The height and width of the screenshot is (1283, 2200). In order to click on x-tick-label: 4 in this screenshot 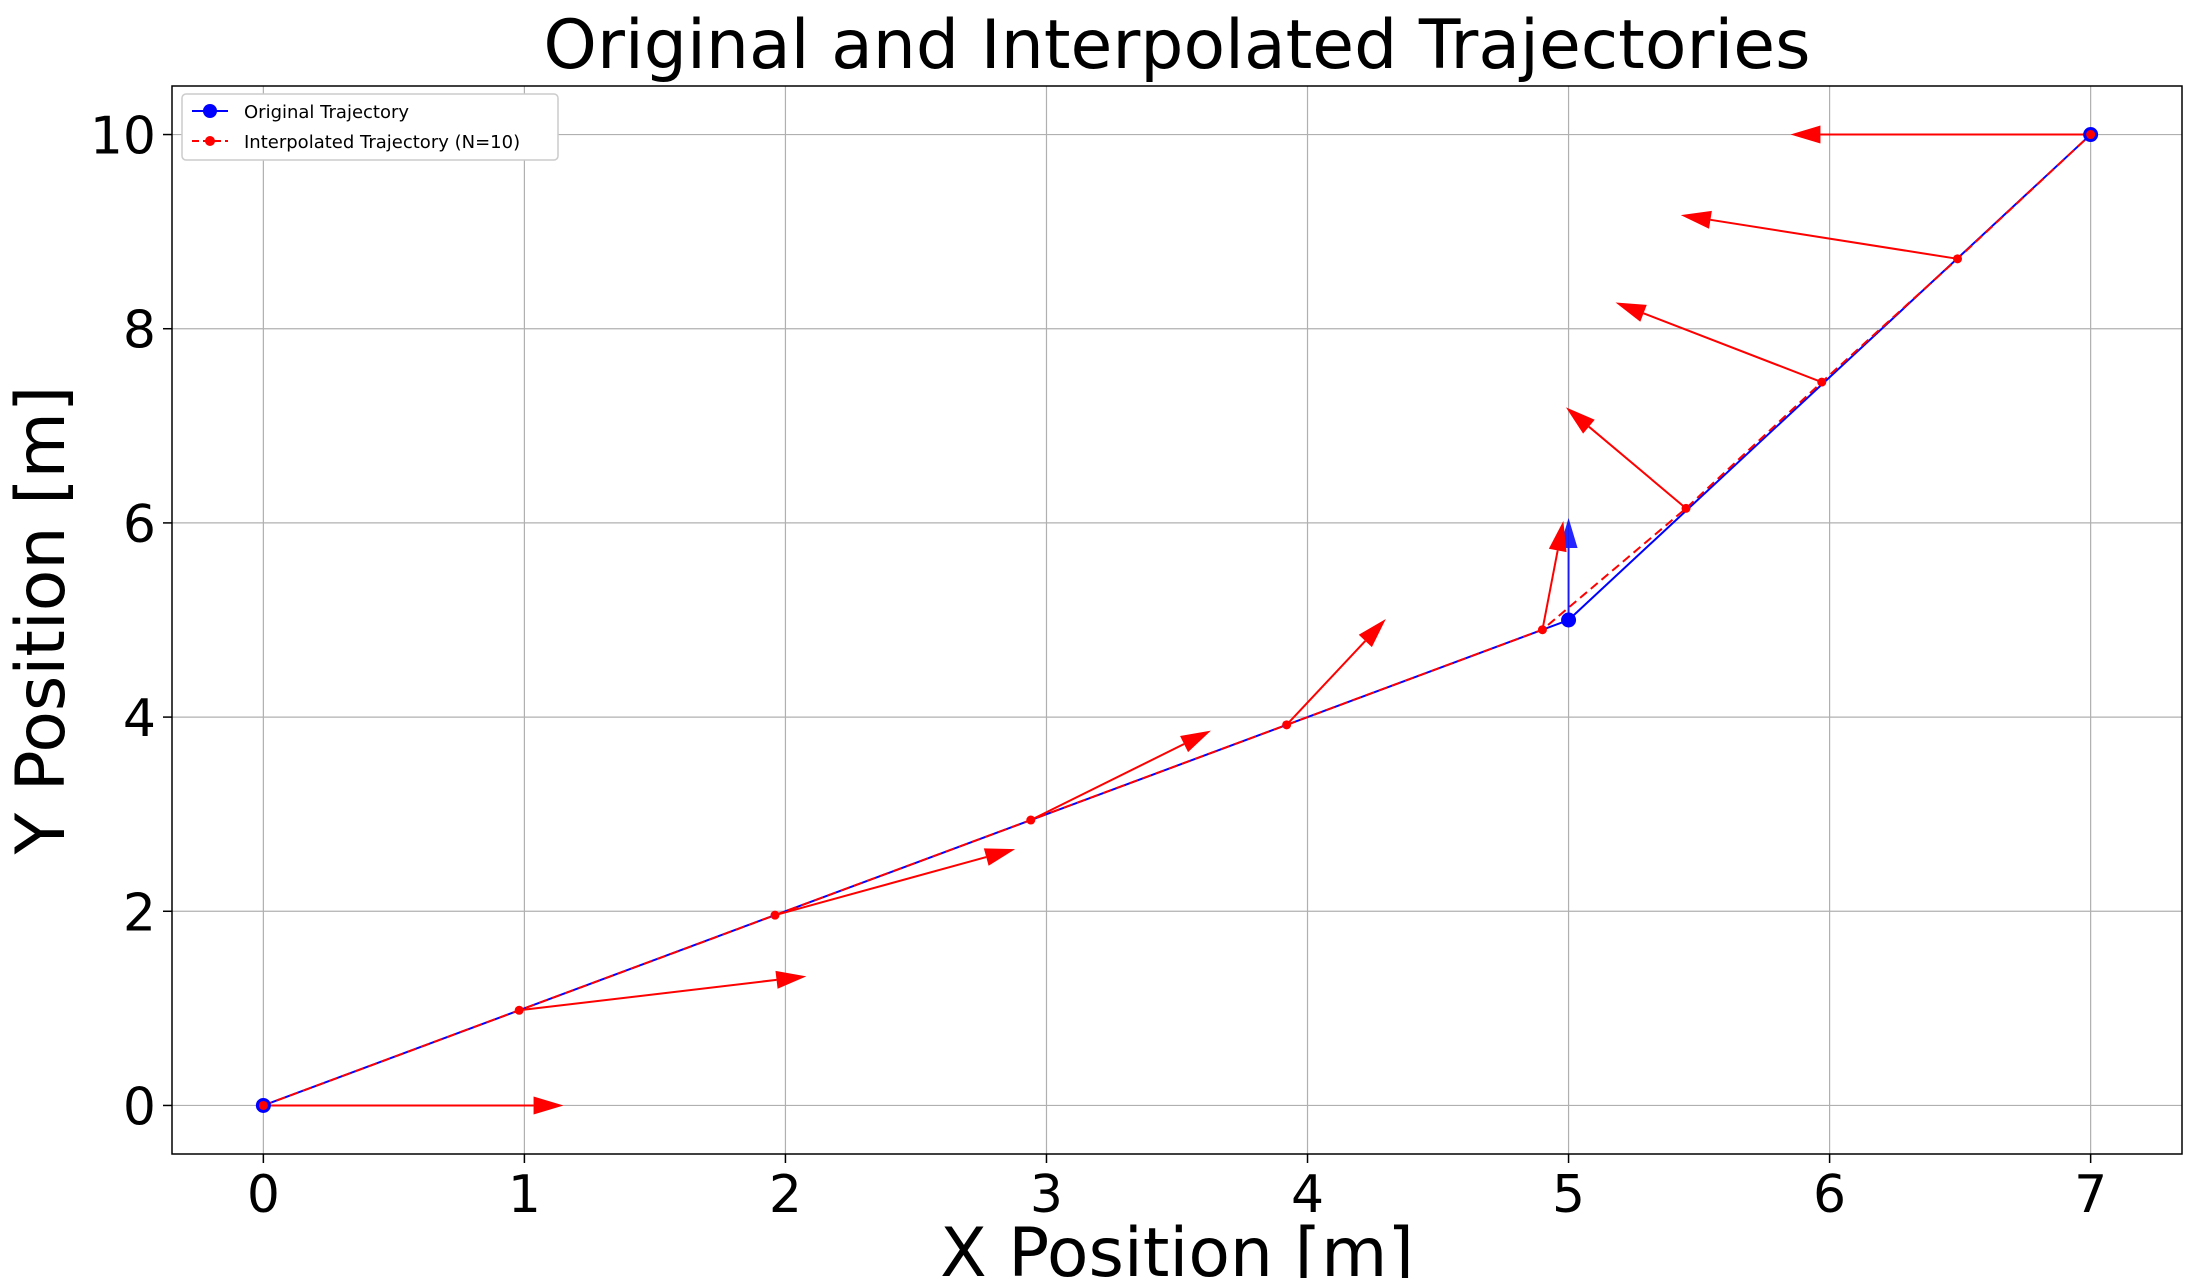, I will do `click(1307, 1195)`.